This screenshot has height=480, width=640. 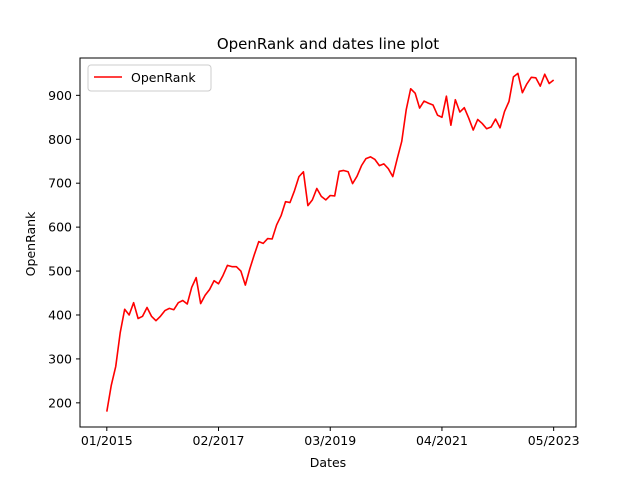 I want to click on y-tick-label: 800, so click(x=60, y=139).